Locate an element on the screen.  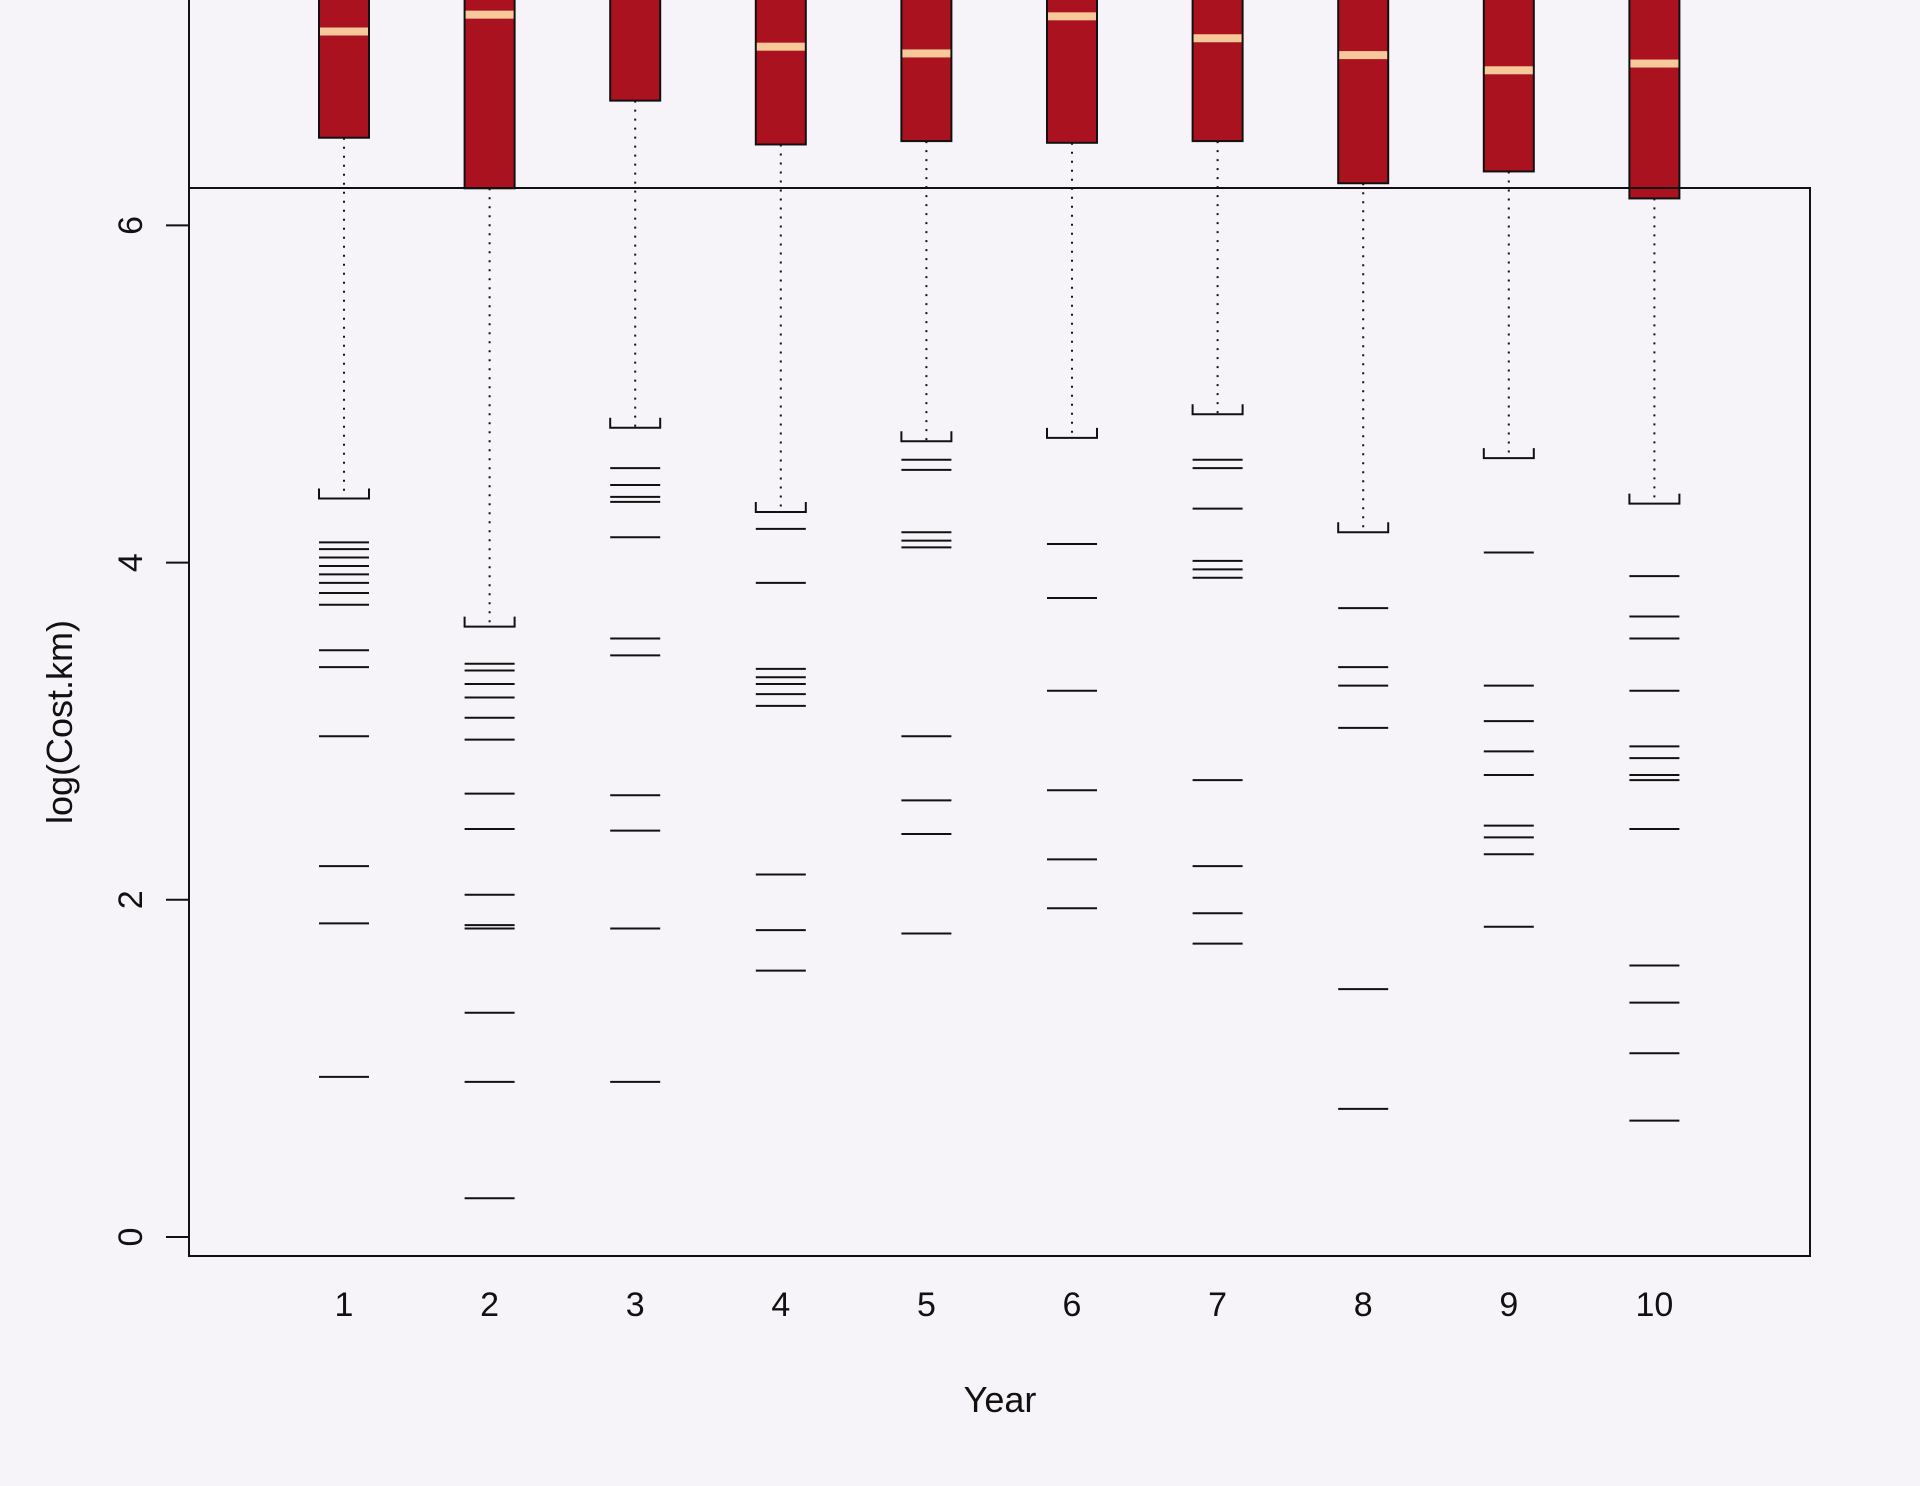
x-tick-label: 5 is located at coordinates (926, 1305).